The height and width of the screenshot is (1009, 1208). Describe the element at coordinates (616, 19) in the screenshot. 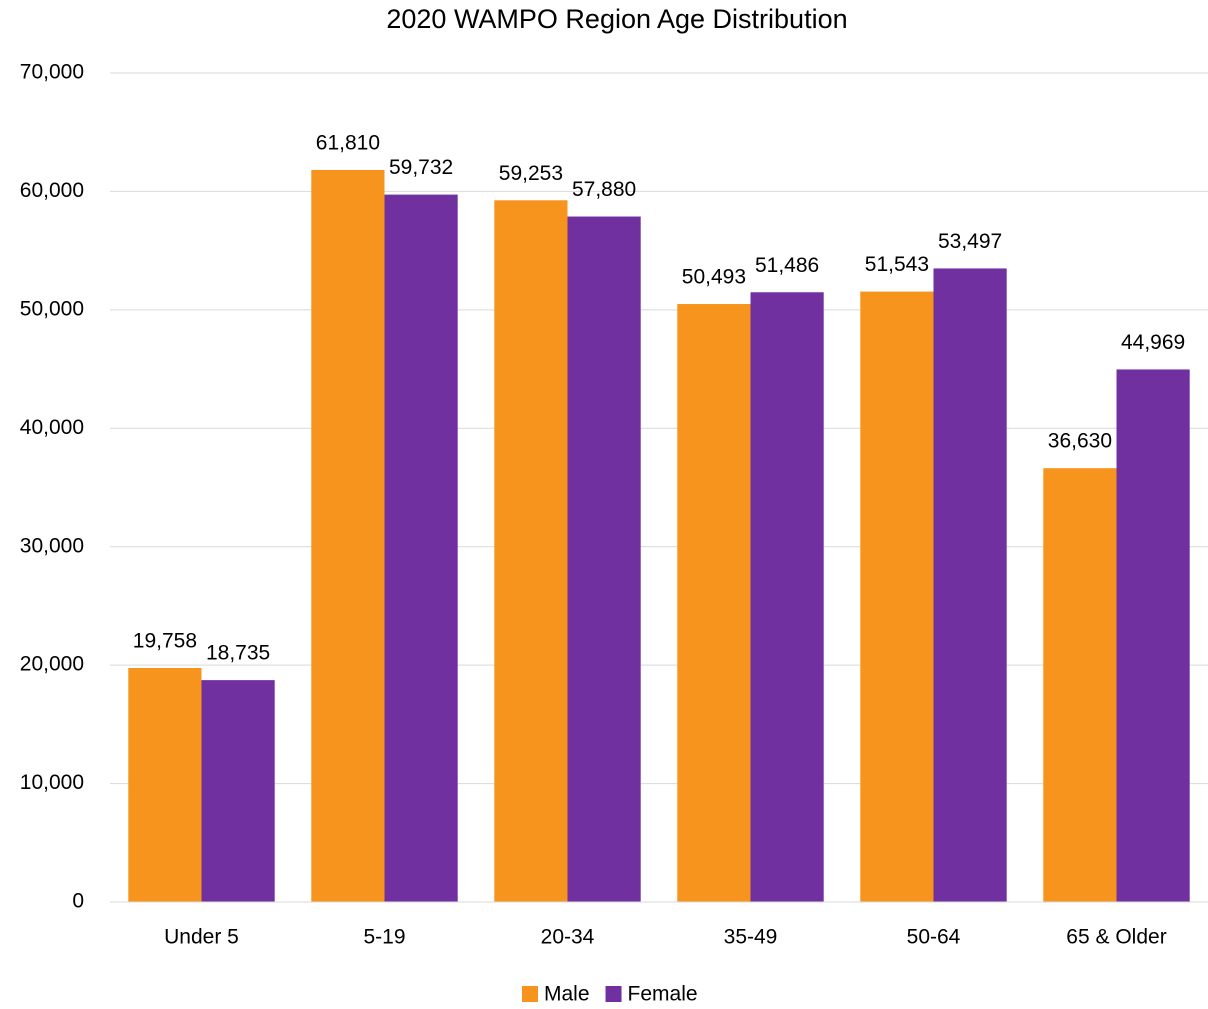

I see `chart-title: 2020 WAMPO Region Age Distribution` at that location.